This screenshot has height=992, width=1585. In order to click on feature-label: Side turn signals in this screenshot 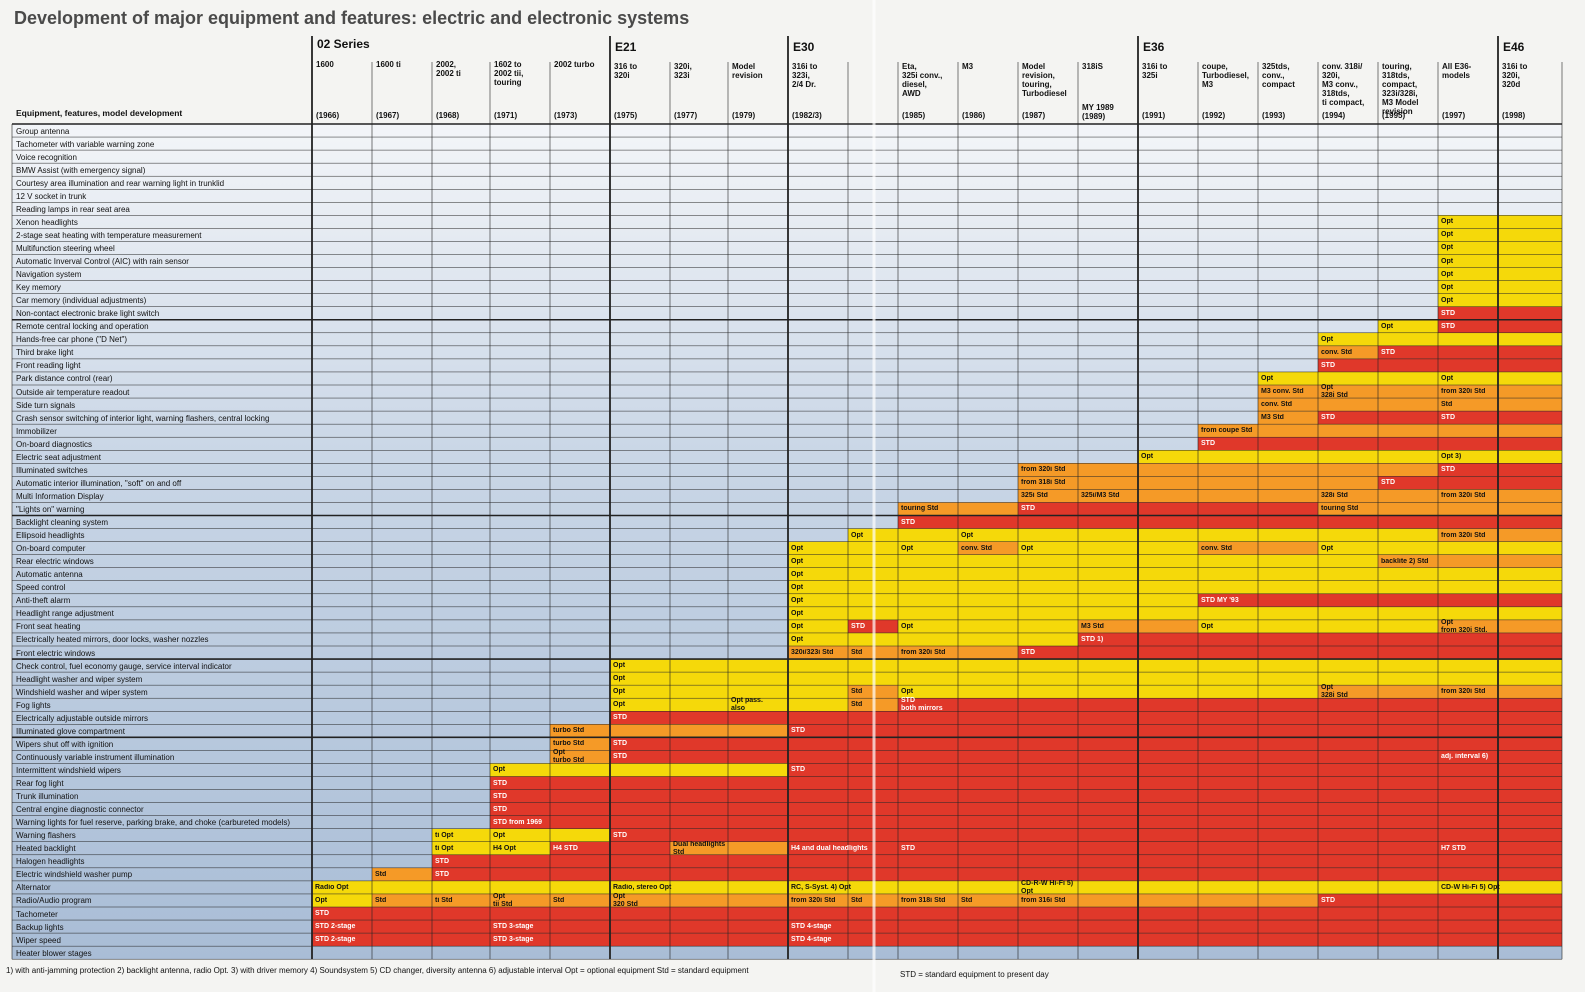, I will do `click(46, 405)`.